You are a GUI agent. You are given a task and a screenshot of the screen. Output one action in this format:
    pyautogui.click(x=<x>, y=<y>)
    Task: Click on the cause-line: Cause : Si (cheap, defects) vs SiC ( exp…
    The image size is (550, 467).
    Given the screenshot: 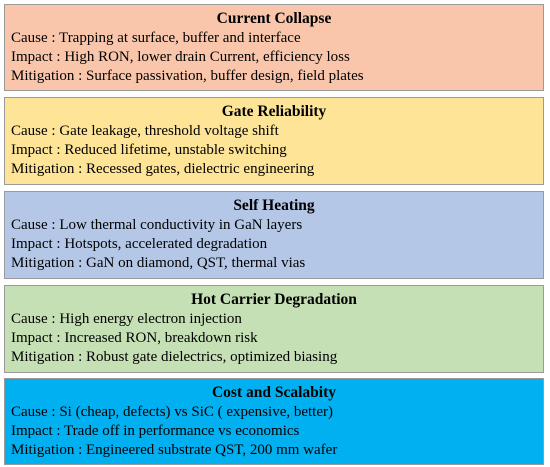 What is the action you would take?
    pyautogui.click(x=172, y=412)
    